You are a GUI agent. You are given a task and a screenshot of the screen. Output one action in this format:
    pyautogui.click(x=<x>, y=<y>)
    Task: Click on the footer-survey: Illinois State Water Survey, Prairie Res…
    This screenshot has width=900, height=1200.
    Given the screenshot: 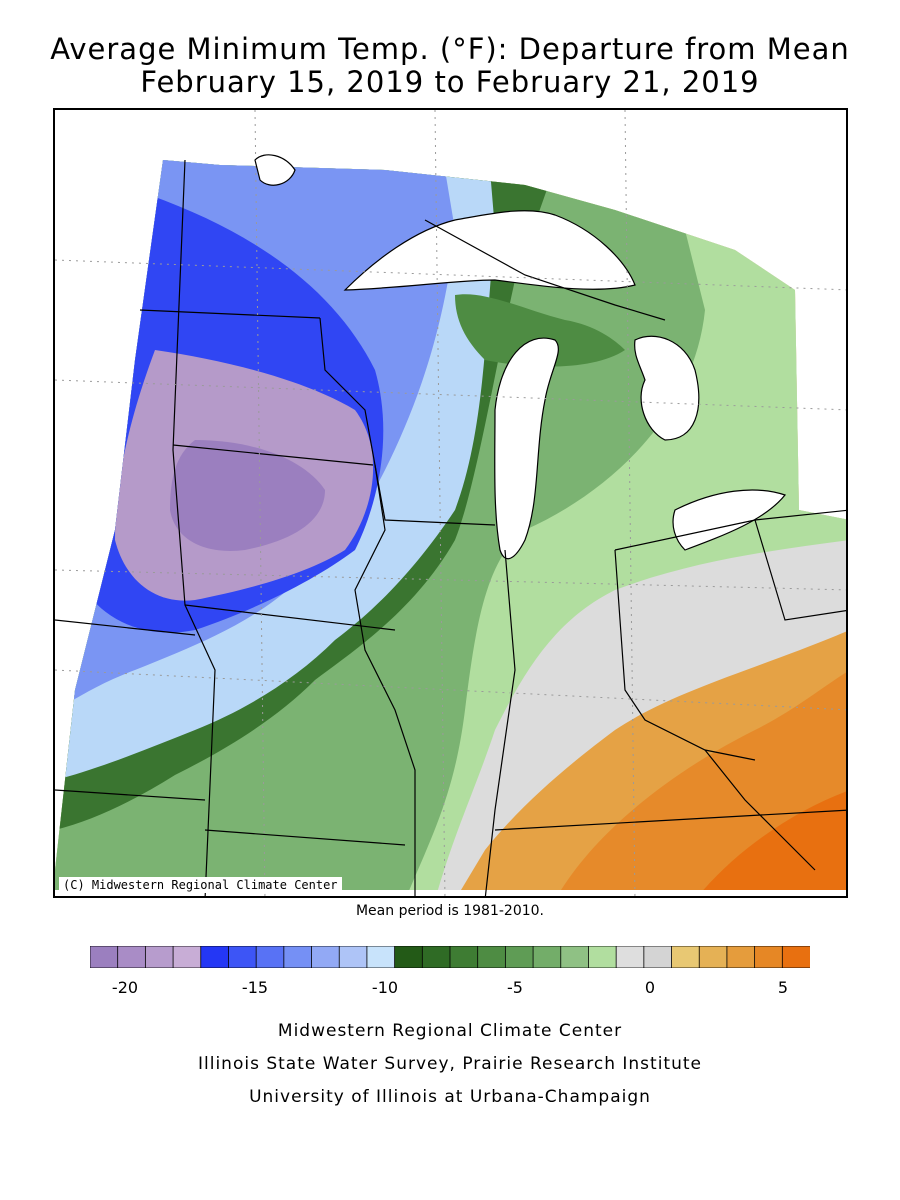 What is the action you would take?
    pyautogui.click(x=450, y=1064)
    